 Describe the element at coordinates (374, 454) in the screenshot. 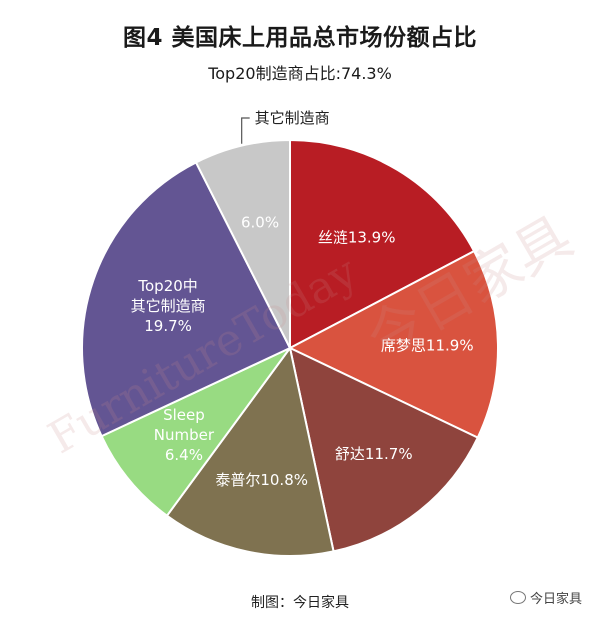

I see `slice-label: 舒达11.7%` at that location.